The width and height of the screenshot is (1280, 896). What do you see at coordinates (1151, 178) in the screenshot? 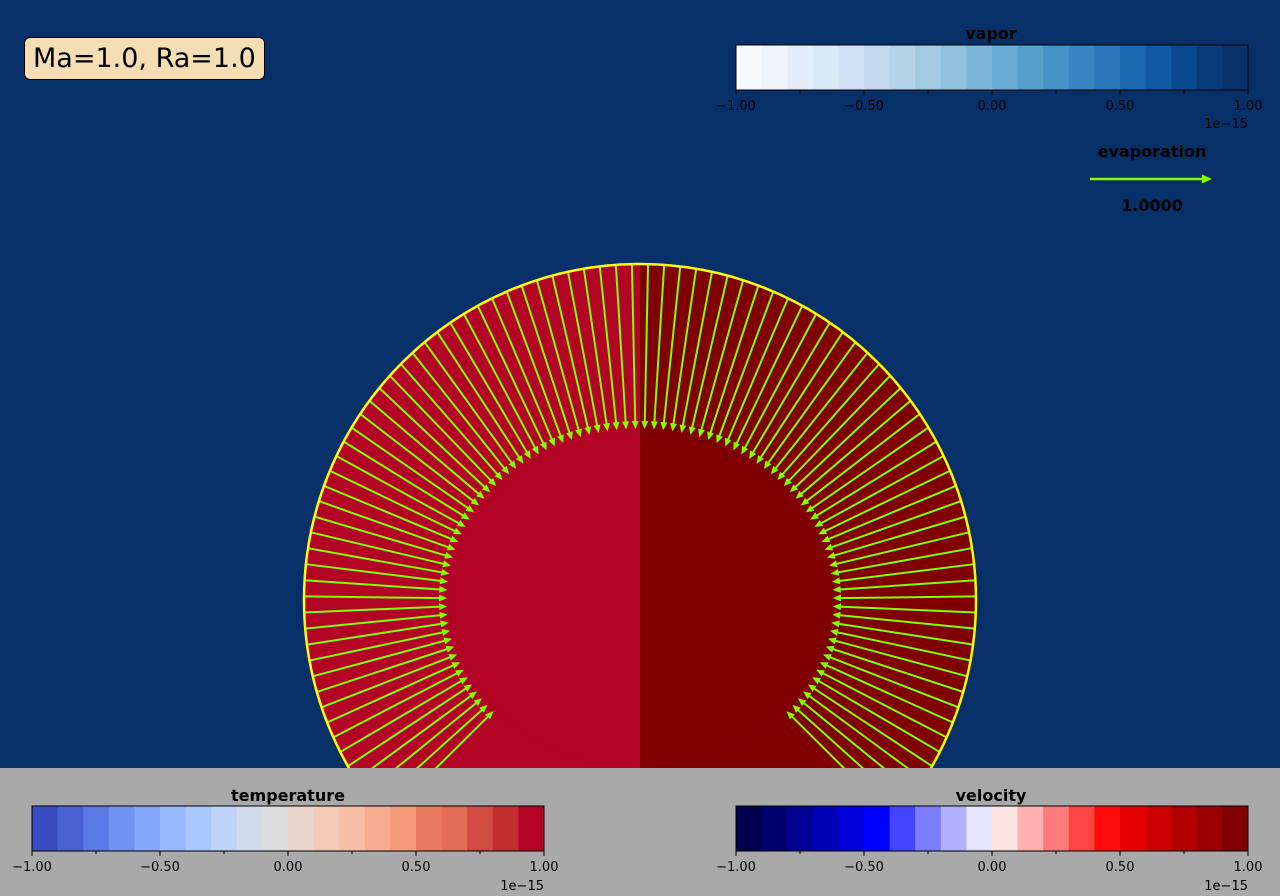
I see `evaporation-key: evaporation 1.0000` at bounding box center [1151, 178].